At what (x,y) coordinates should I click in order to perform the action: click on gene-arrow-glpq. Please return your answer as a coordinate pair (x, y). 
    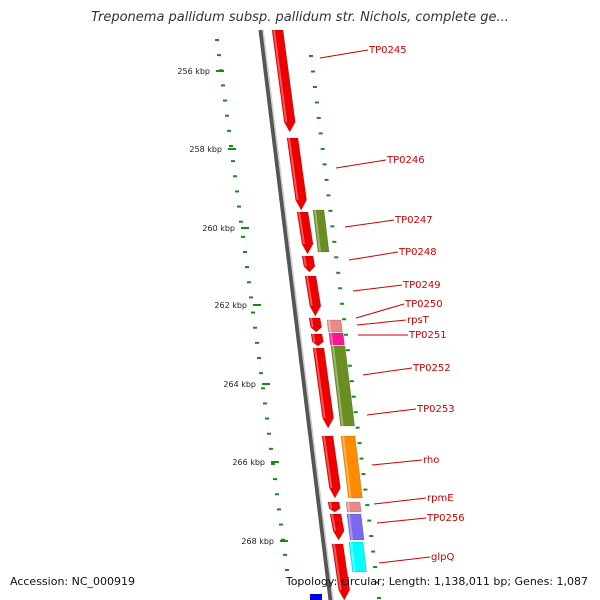
    Looking at the image, I should click on (357, 557).